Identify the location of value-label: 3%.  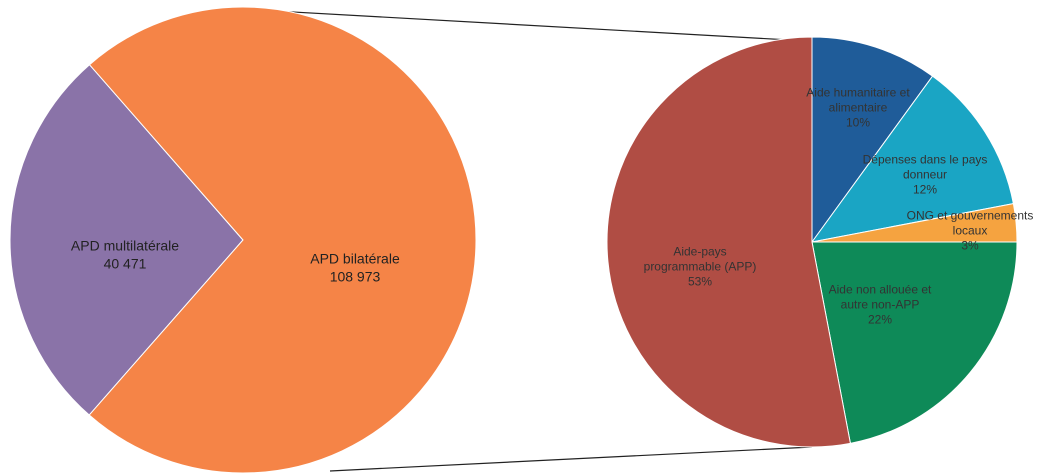
(970, 245).